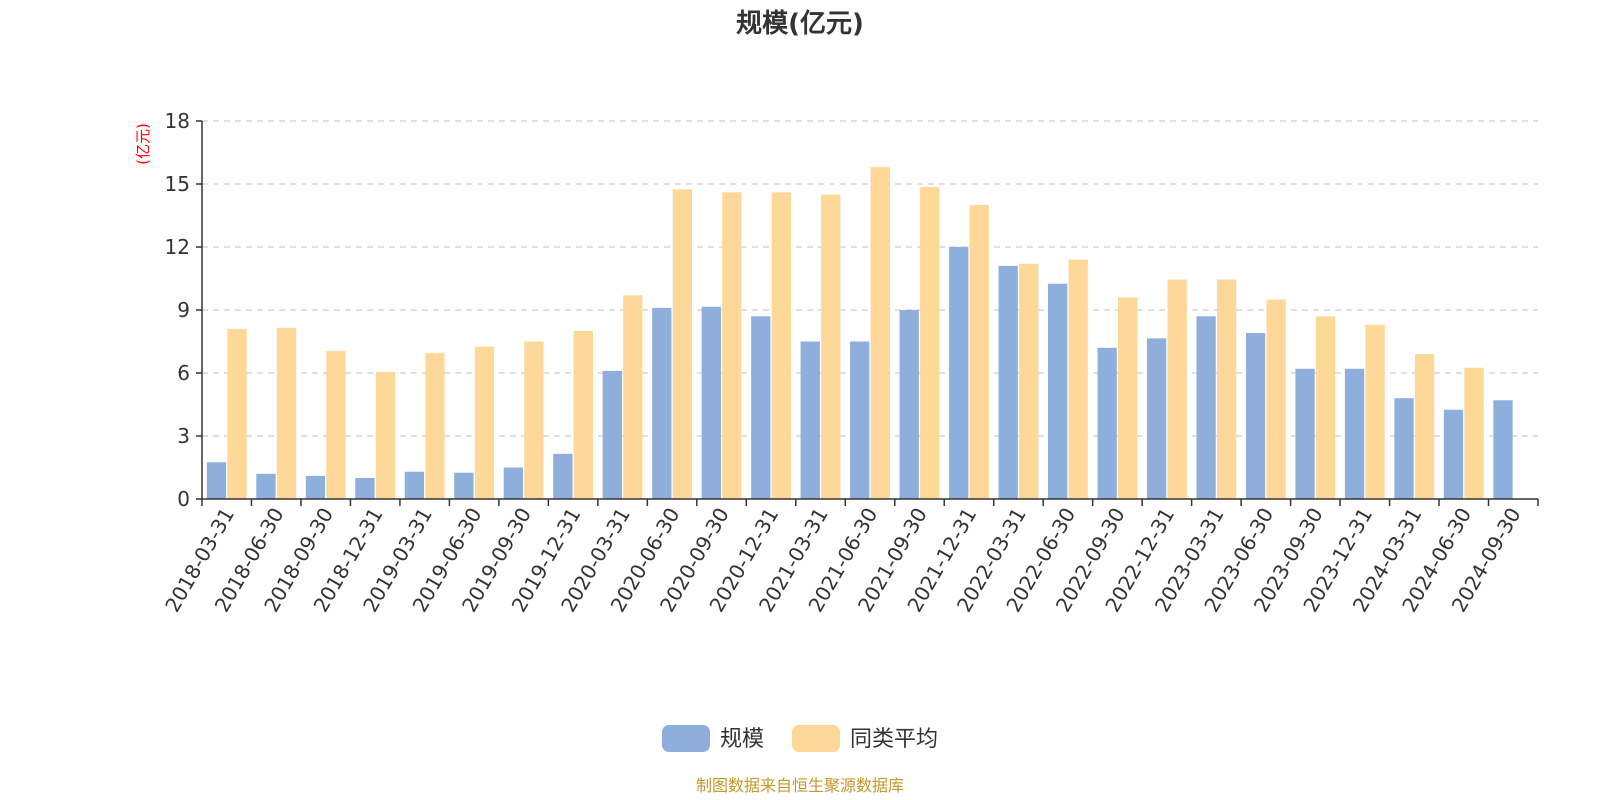 This screenshot has height=800, width=1600. I want to click on legend-label: 同类平均, so click(894, 739).